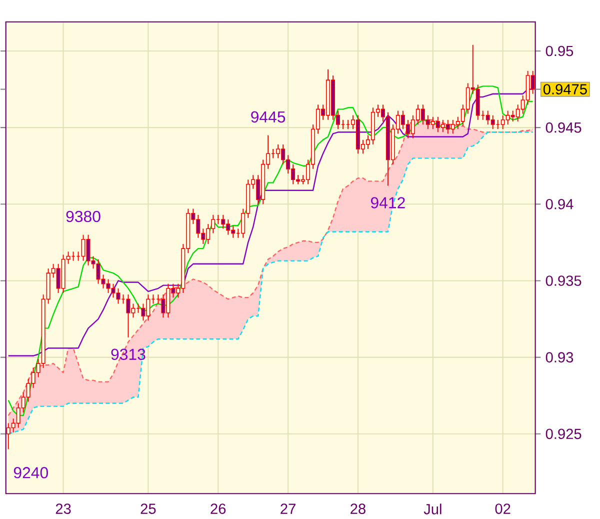  Describe the element at coordinates (288, 509) in the screenshot. I see `x-tick-label: 27` at that location.